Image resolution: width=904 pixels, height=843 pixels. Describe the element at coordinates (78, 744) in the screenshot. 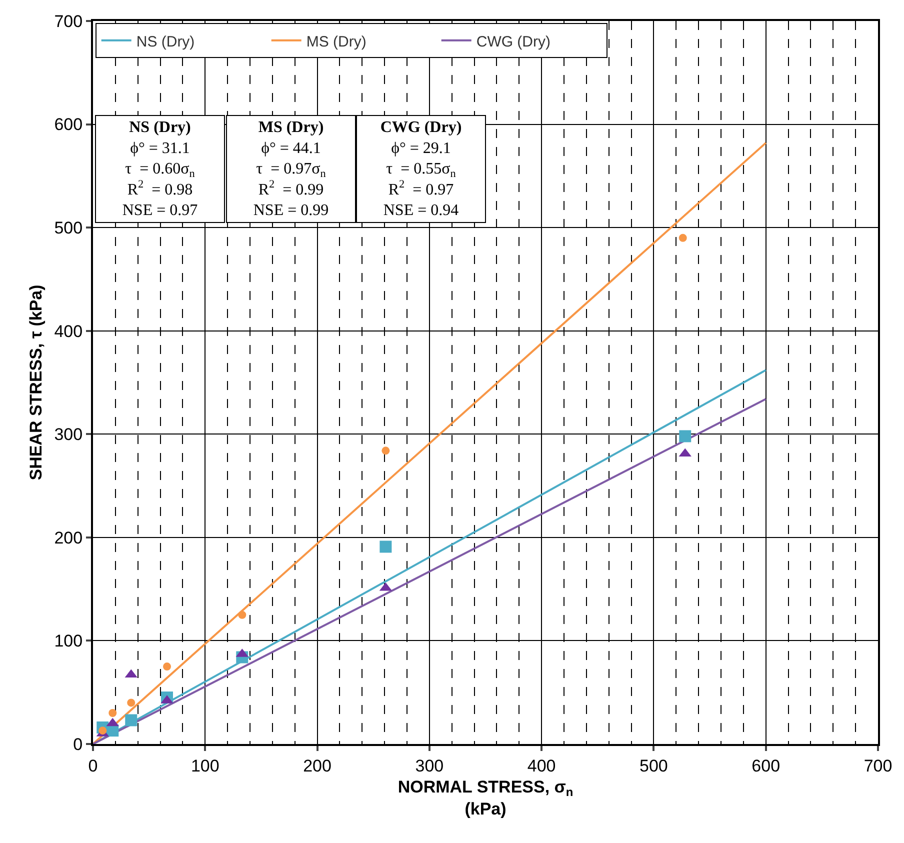

I see `y-tick-label: 0` at that location.